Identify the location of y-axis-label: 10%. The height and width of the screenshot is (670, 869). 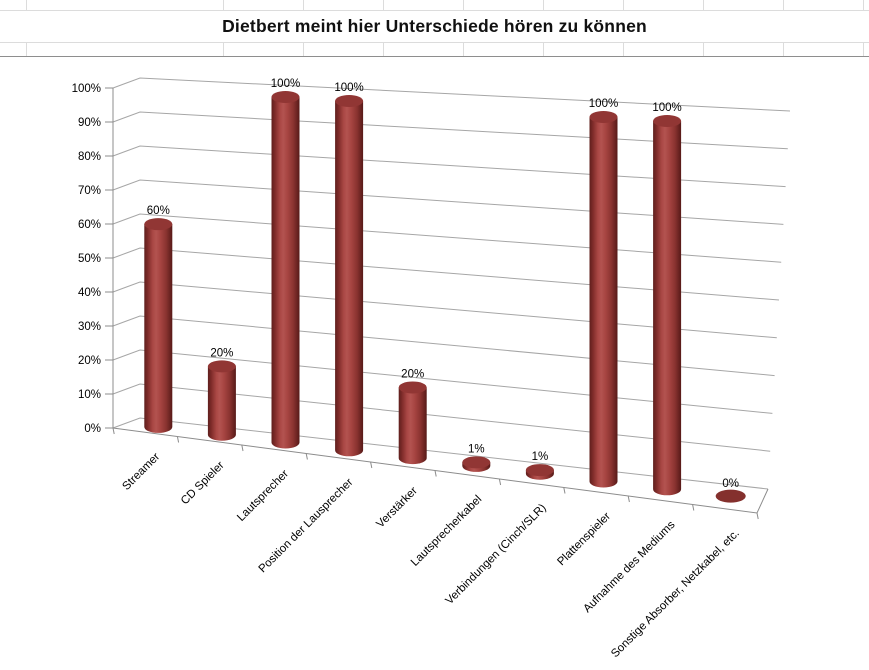
(89, 395).